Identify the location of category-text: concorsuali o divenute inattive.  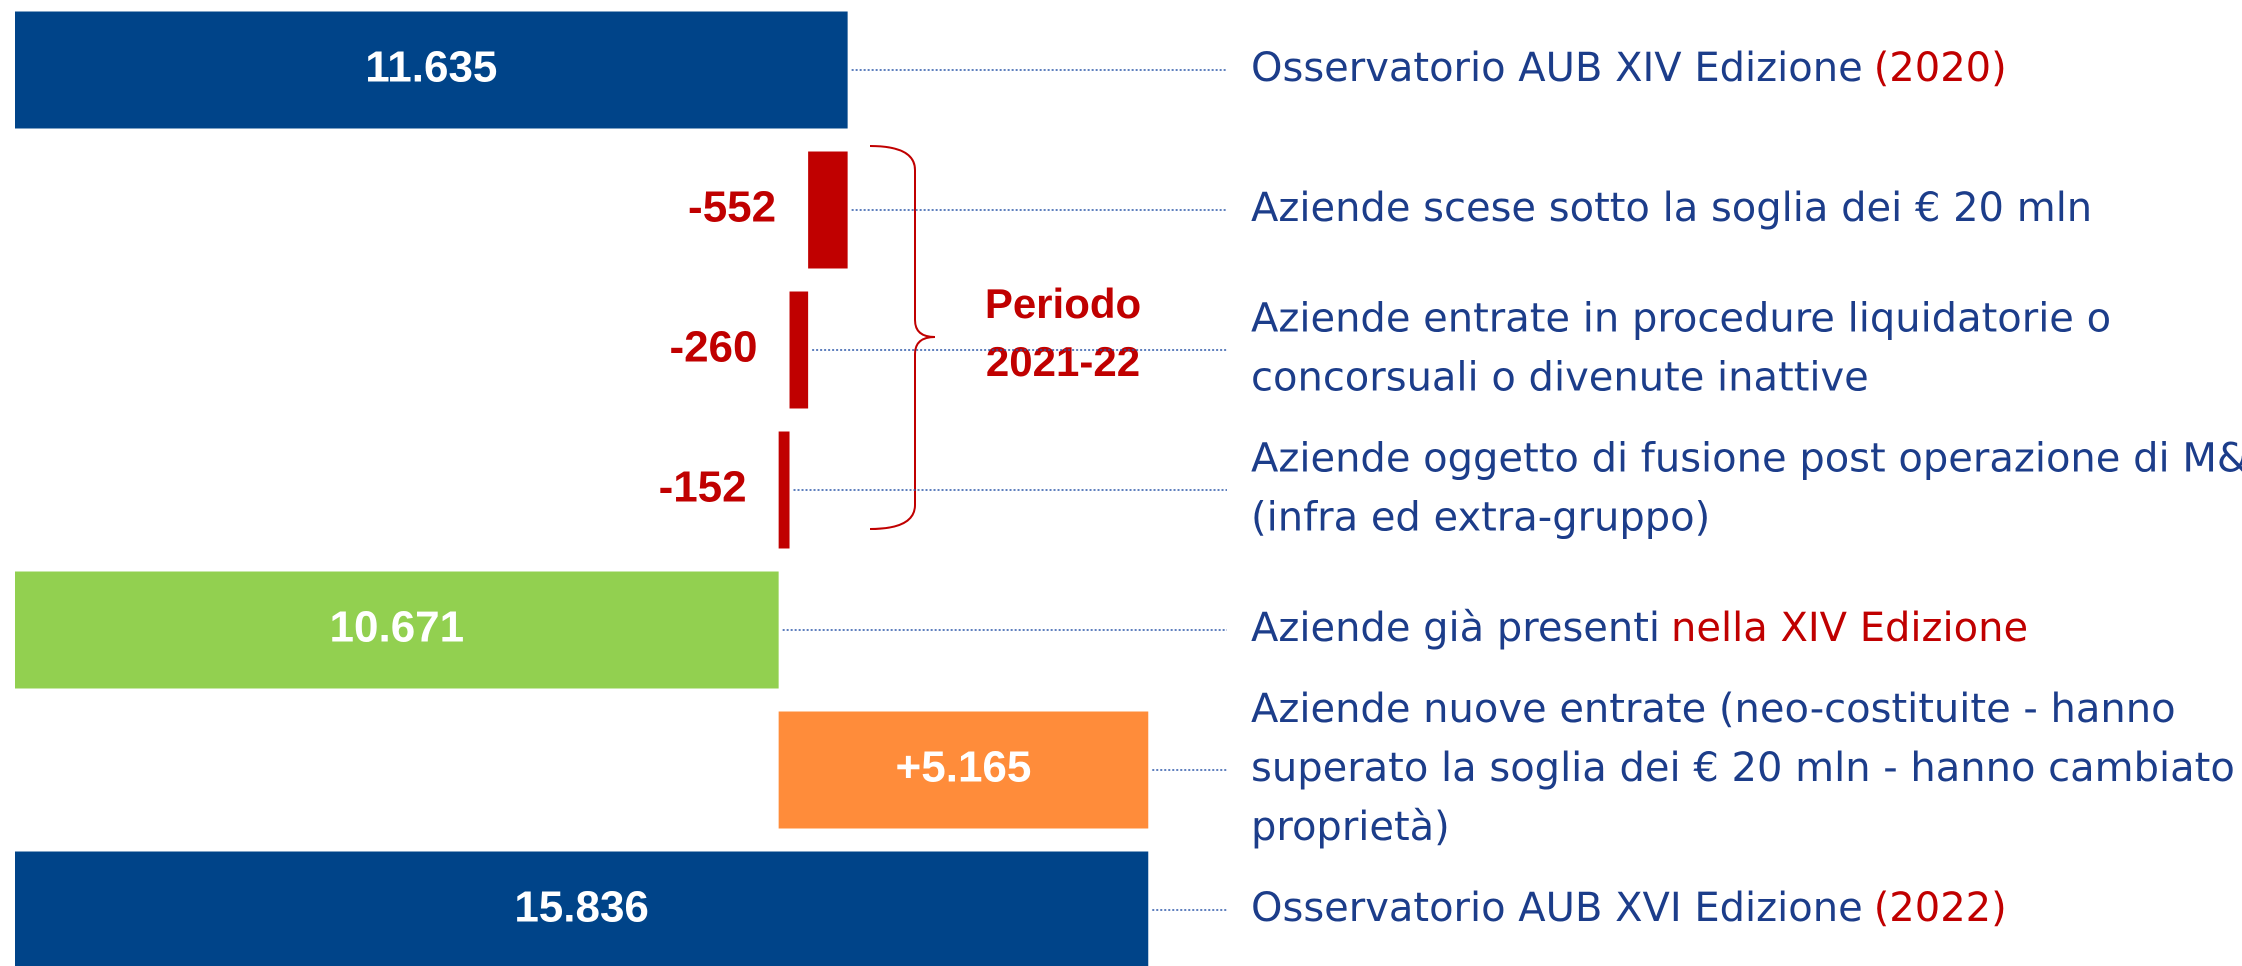
(1560, 378).